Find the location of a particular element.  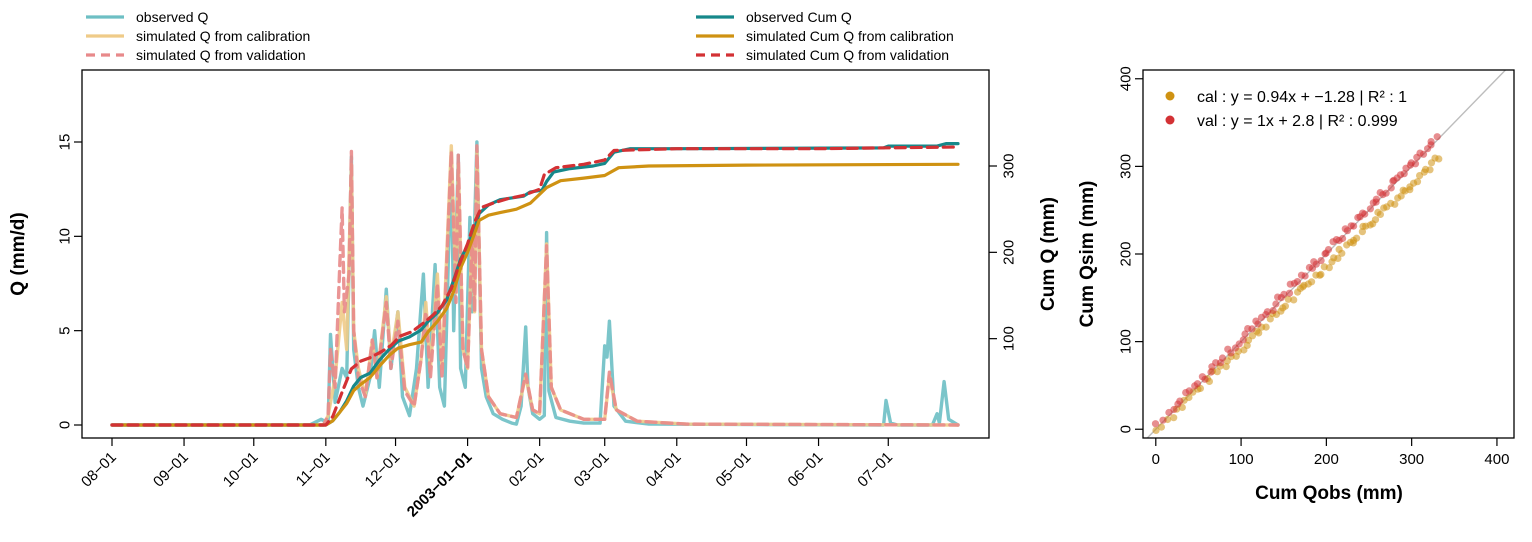

x-tick-label: 05−01 is located at coordinates (734, 470).